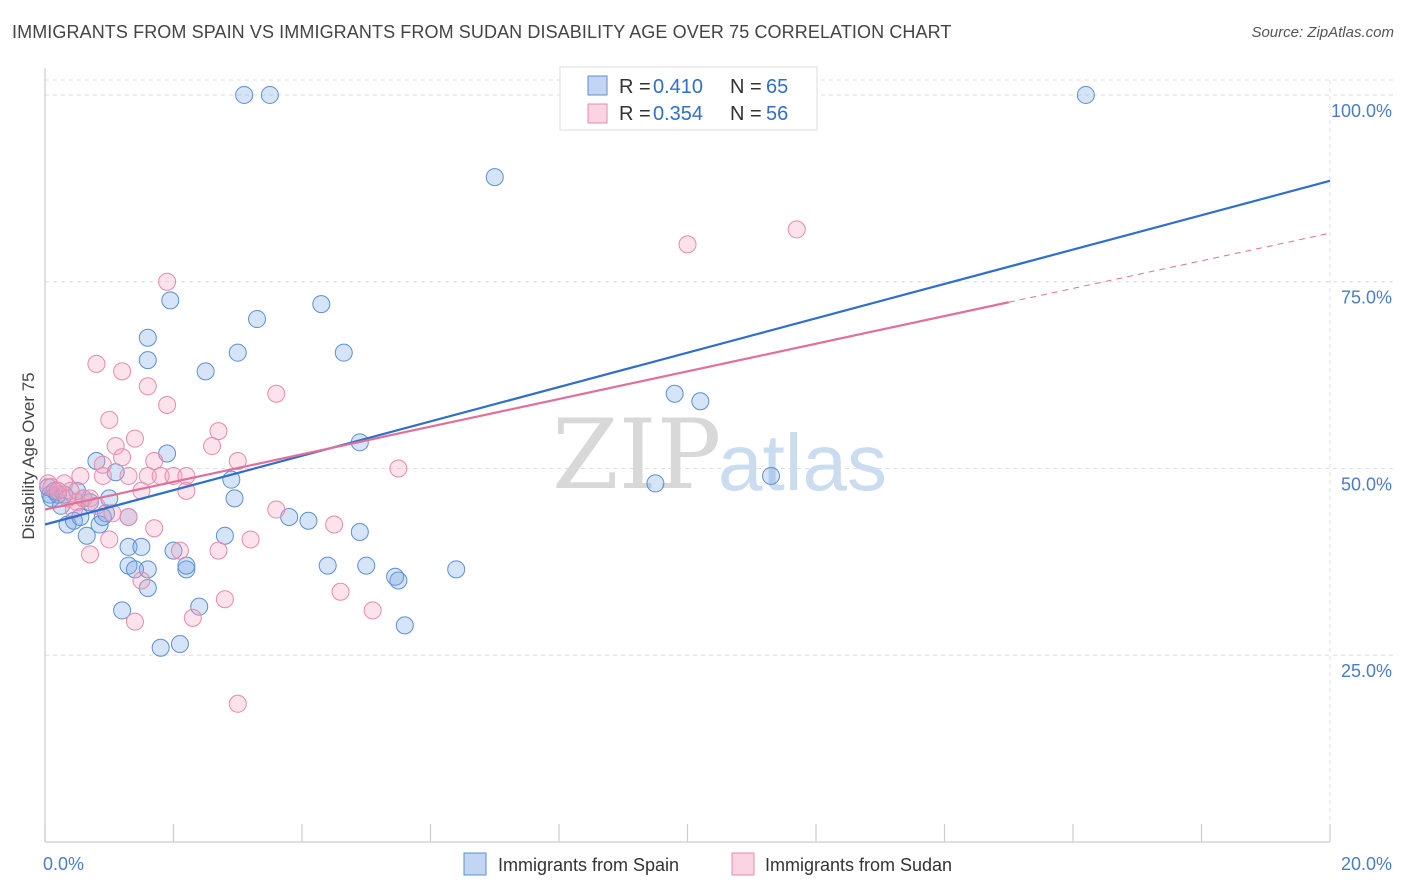 The width and height of the screenshot is (1406, 892). I want to click on trend-line-sudan-extension, so click(1169, 267).